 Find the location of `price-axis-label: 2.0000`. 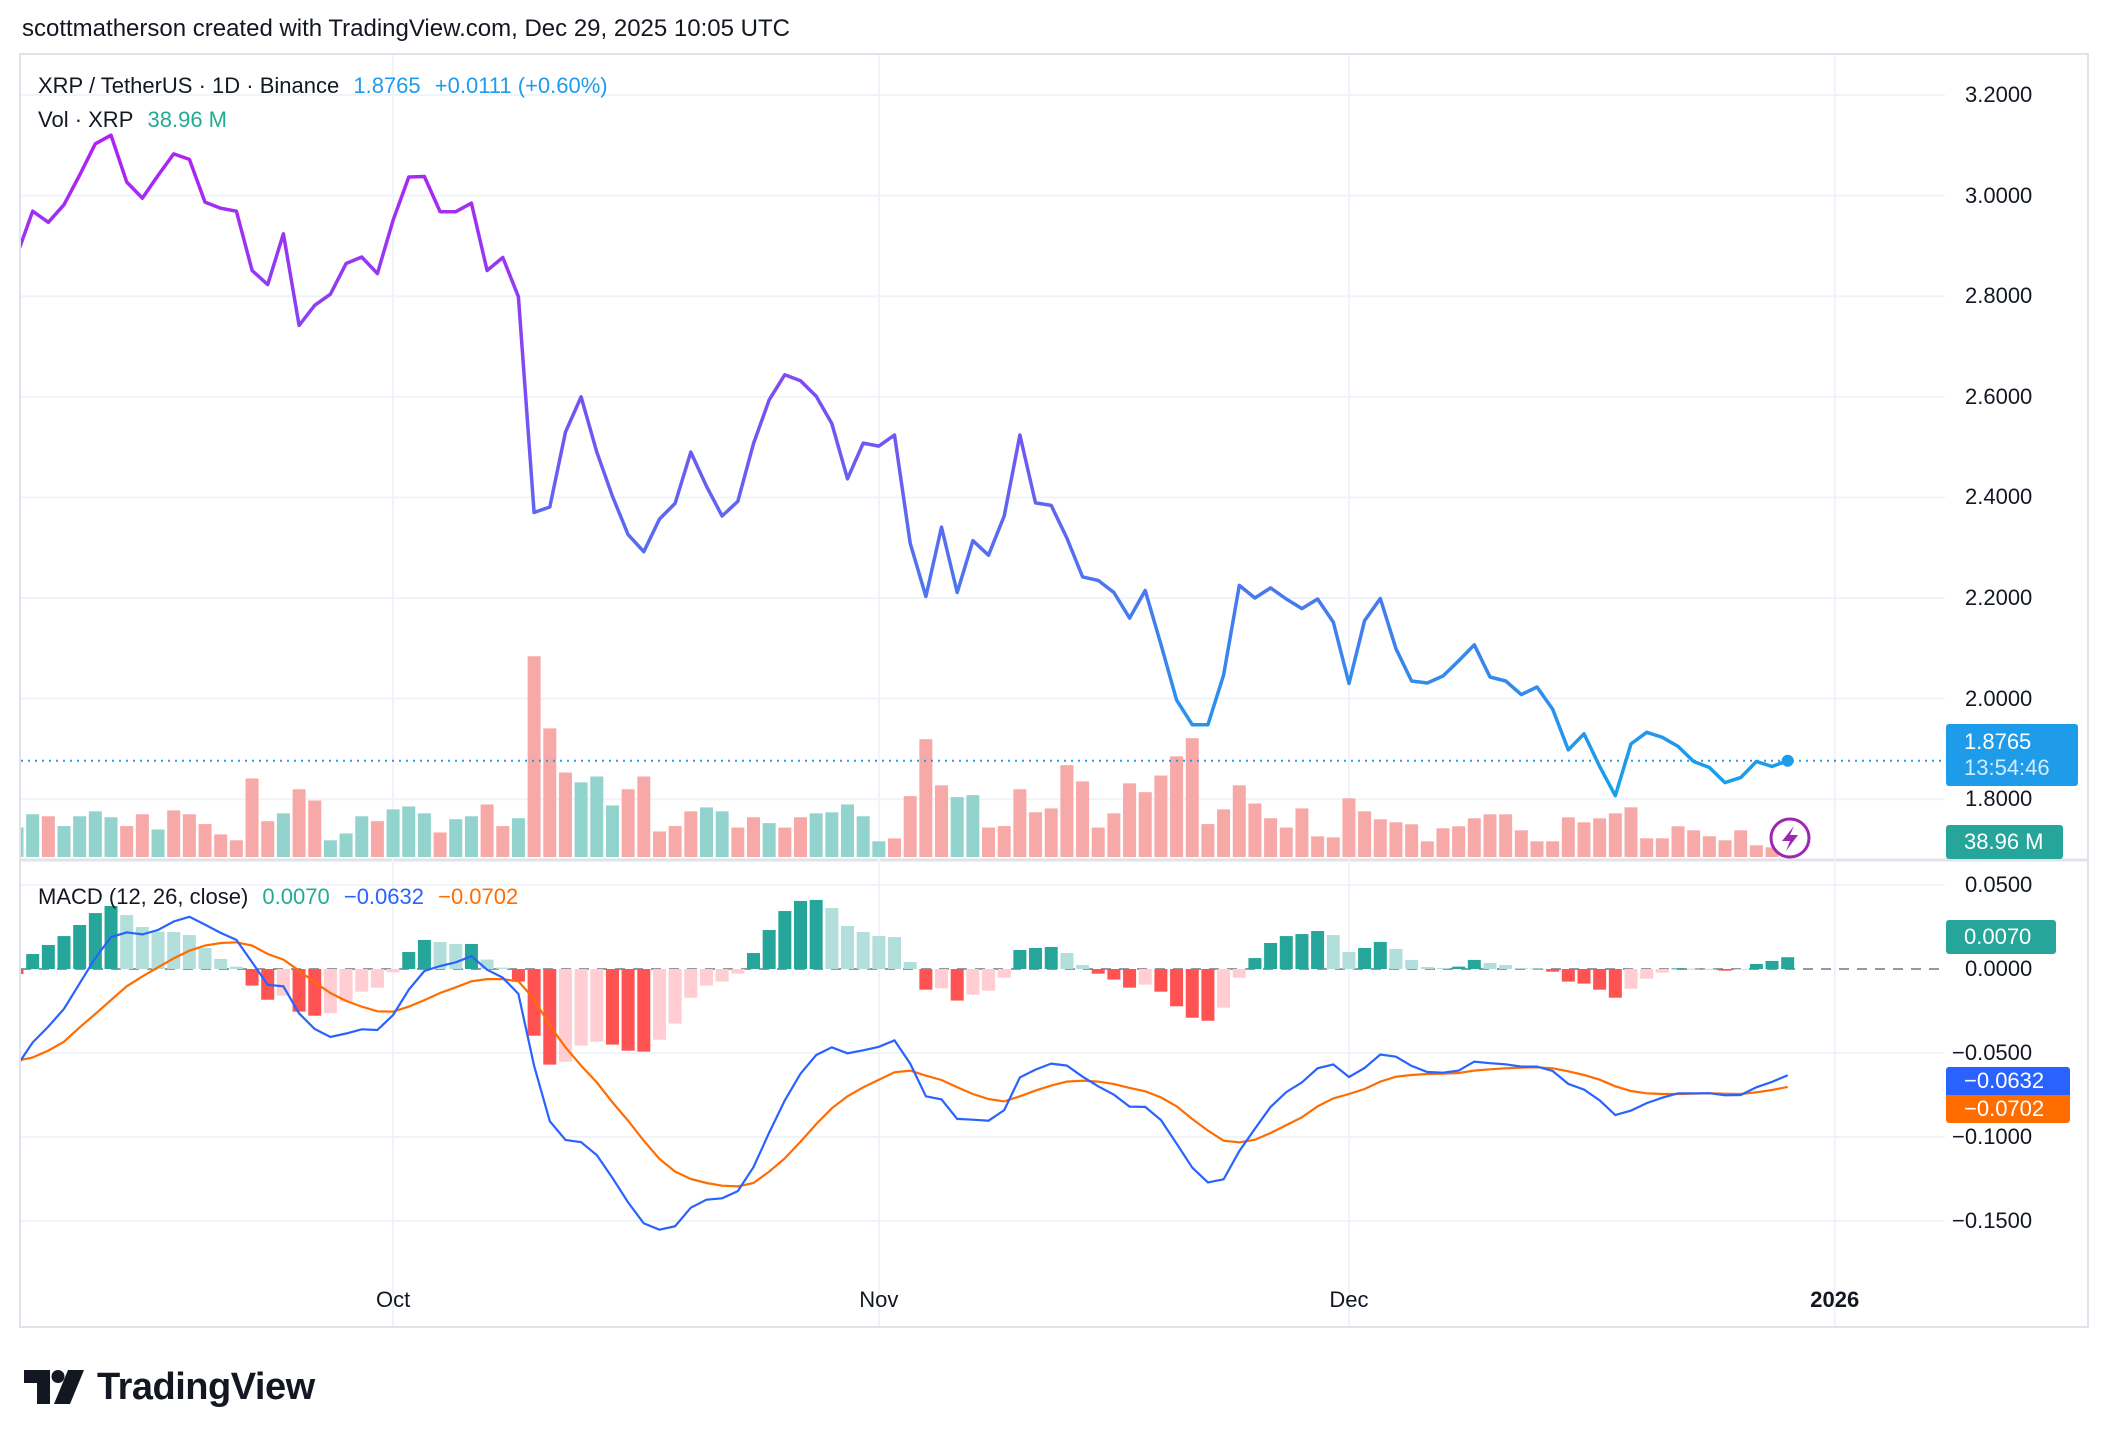

price-axis-label: 2.0000 is located at coordinates (1999, 698).